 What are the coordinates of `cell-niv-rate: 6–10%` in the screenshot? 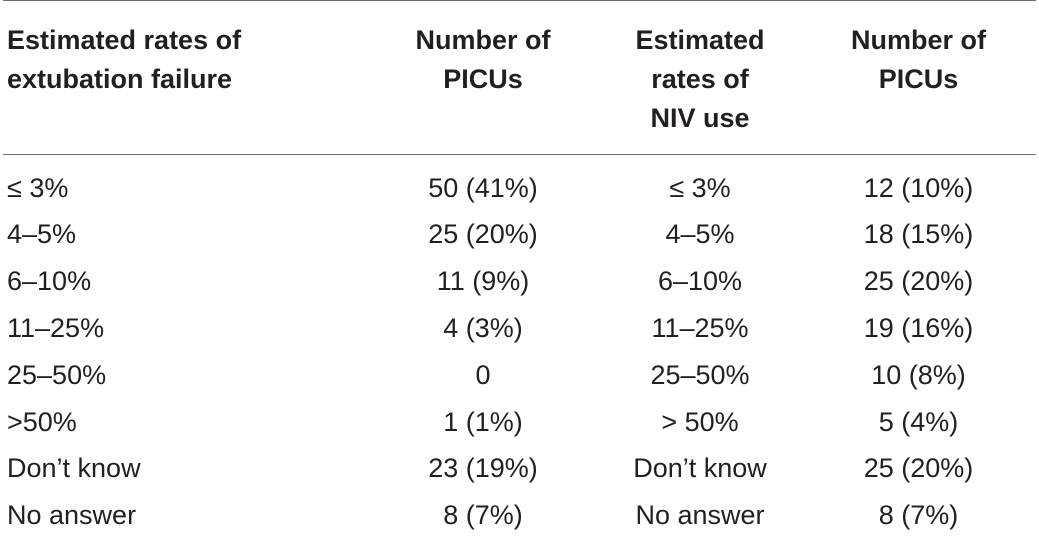 It's located at (700, 280).